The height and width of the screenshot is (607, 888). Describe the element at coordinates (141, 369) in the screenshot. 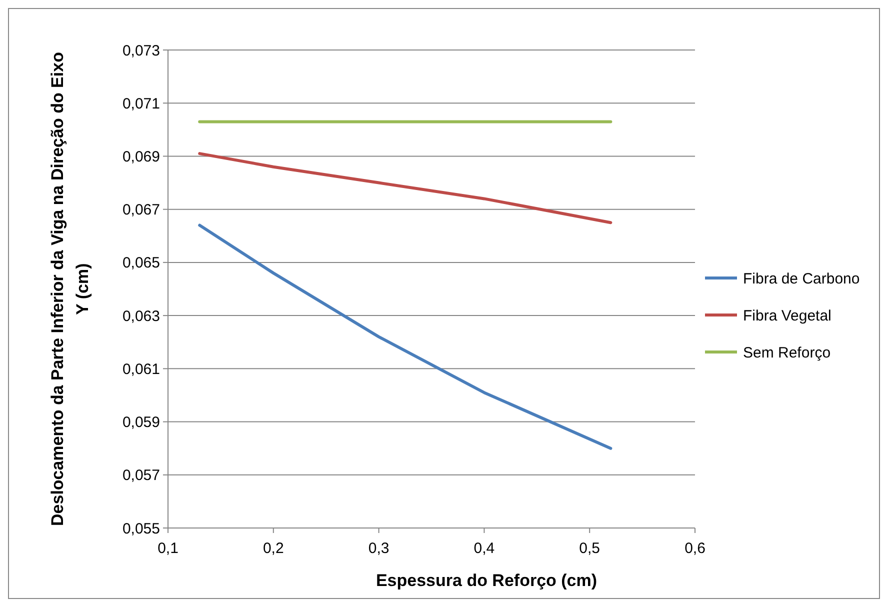

I see `y-tick-label: 0,061` at that location.